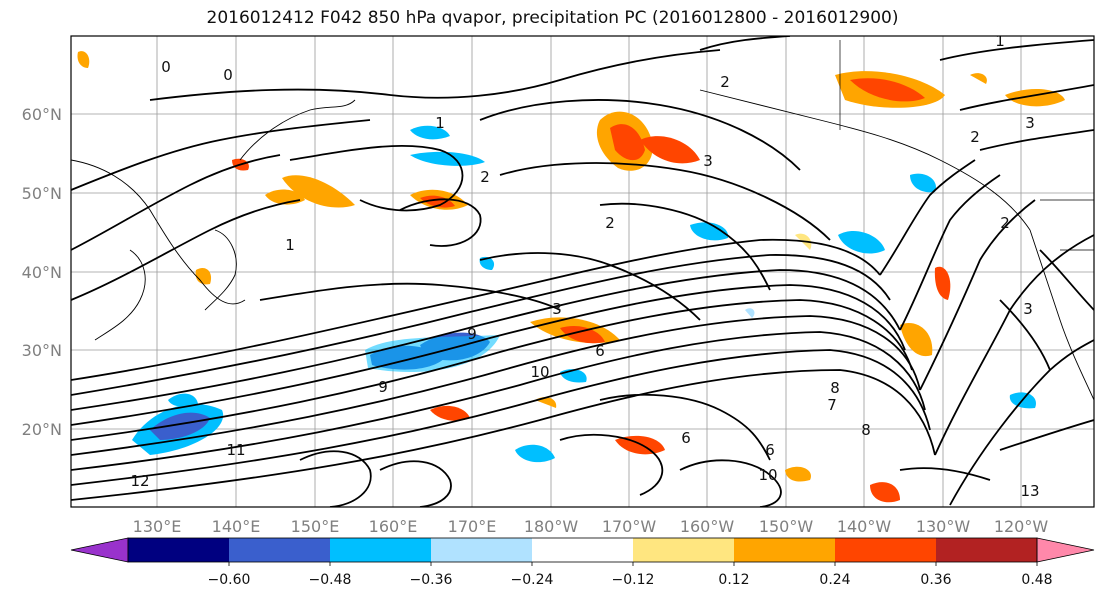 The height and width of the screenshot is (601, 1105). What do you see at coordinates (431, 580) in the screenshot?
I see `colorbar-tick-label: −0.36` at bounding box center [431, 580].